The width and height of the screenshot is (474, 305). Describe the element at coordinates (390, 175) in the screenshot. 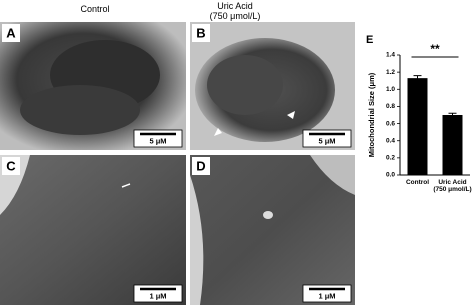

I see `y-tick-label: 0.0` at that location.